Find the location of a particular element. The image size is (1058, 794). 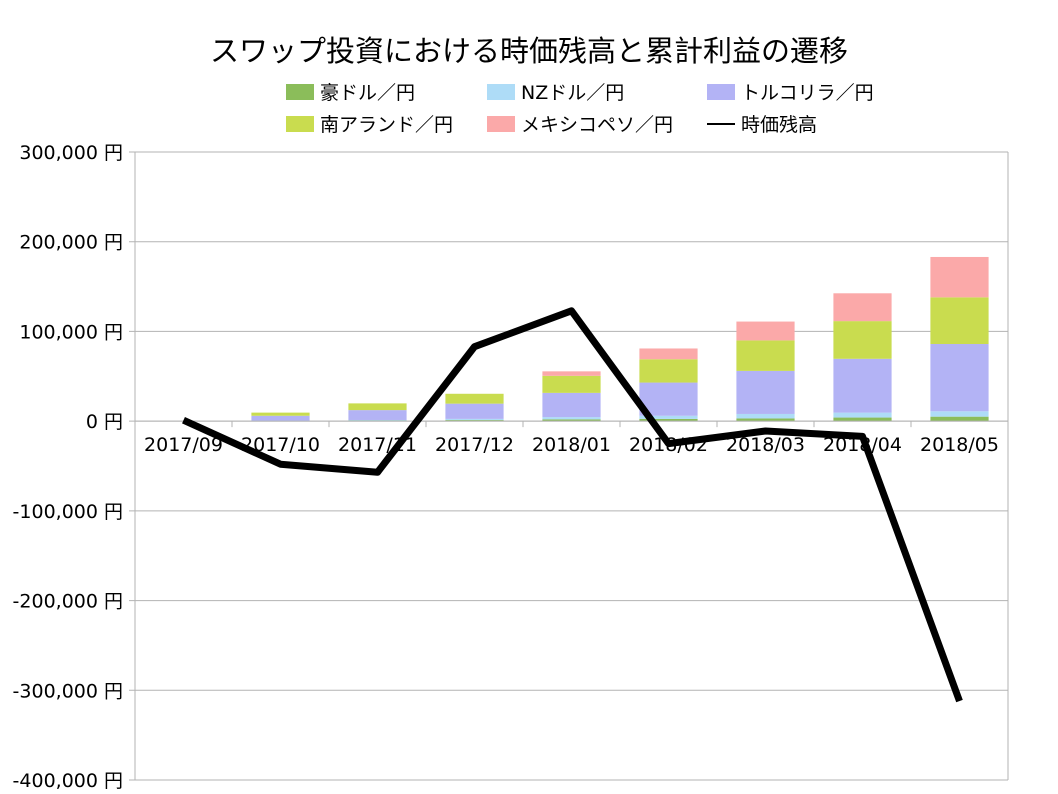

y-tick-label: -100,000 円 is located at coordinates (68, 512).